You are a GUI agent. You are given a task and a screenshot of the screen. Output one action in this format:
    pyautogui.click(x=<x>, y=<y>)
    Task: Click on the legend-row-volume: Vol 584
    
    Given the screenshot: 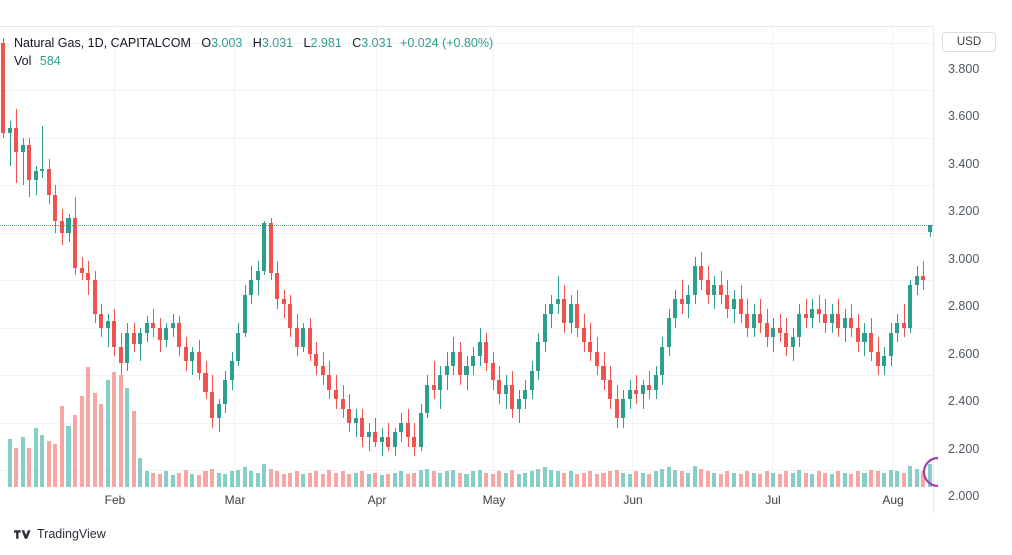 What is the action you would take?
    pyautogui.click(x=253, y=61)
    